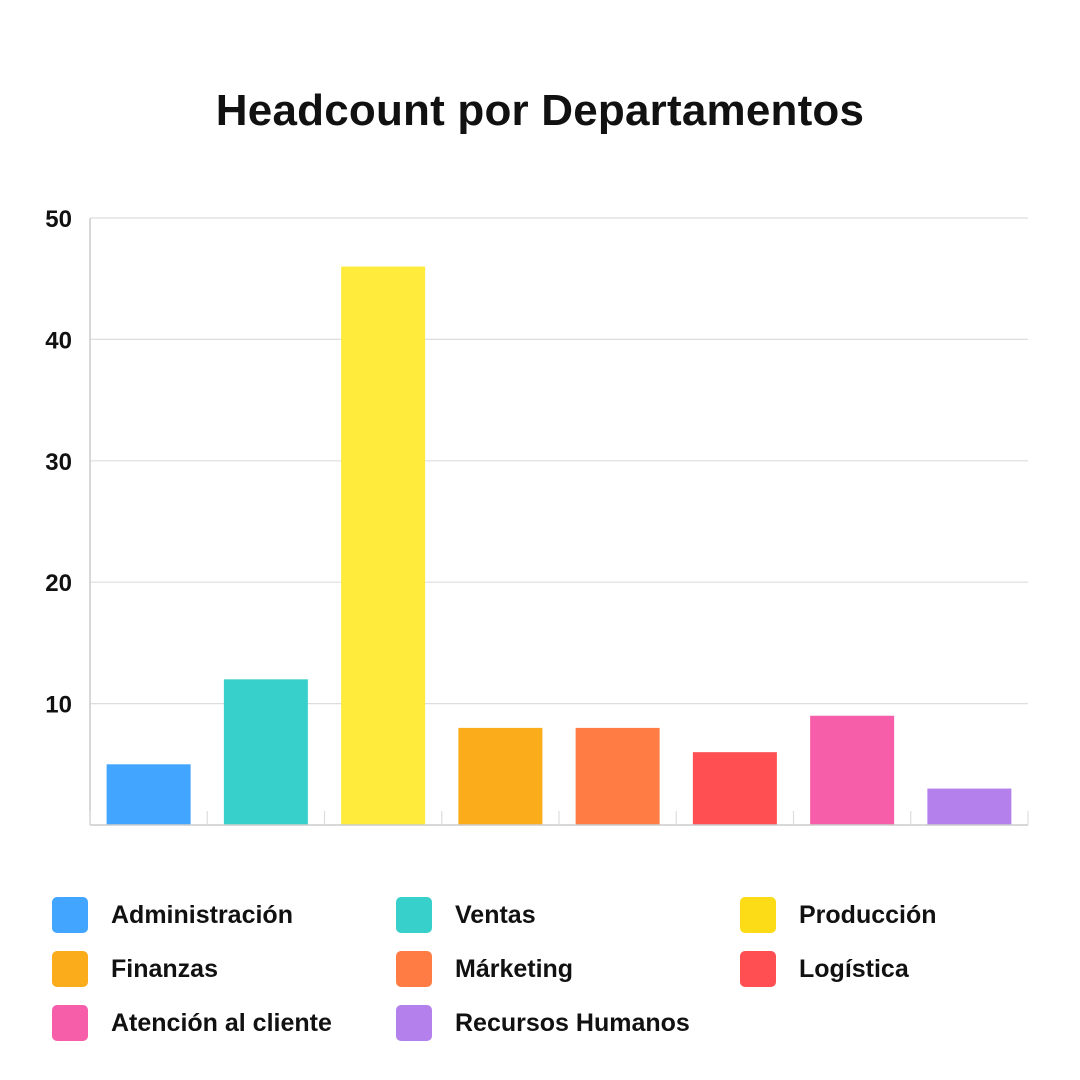 This screenshot has height=1080, width=1080. I want to click on legend-label: Márketing, so click(514, 968).